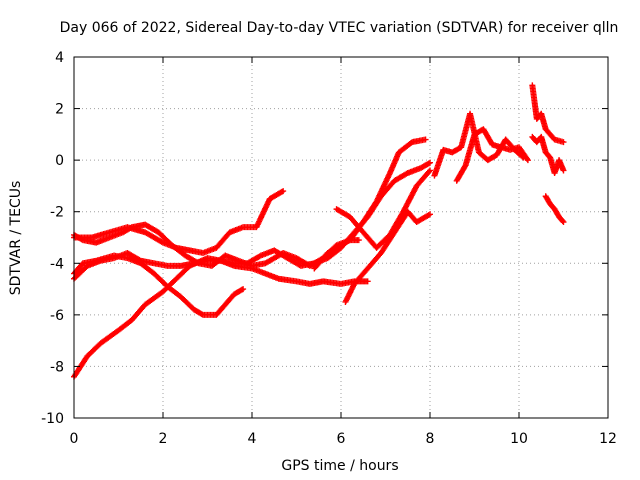 The width and height of the screenshot is (640, 480). I want to click on y-tick-label: -10, so click(52, 419).